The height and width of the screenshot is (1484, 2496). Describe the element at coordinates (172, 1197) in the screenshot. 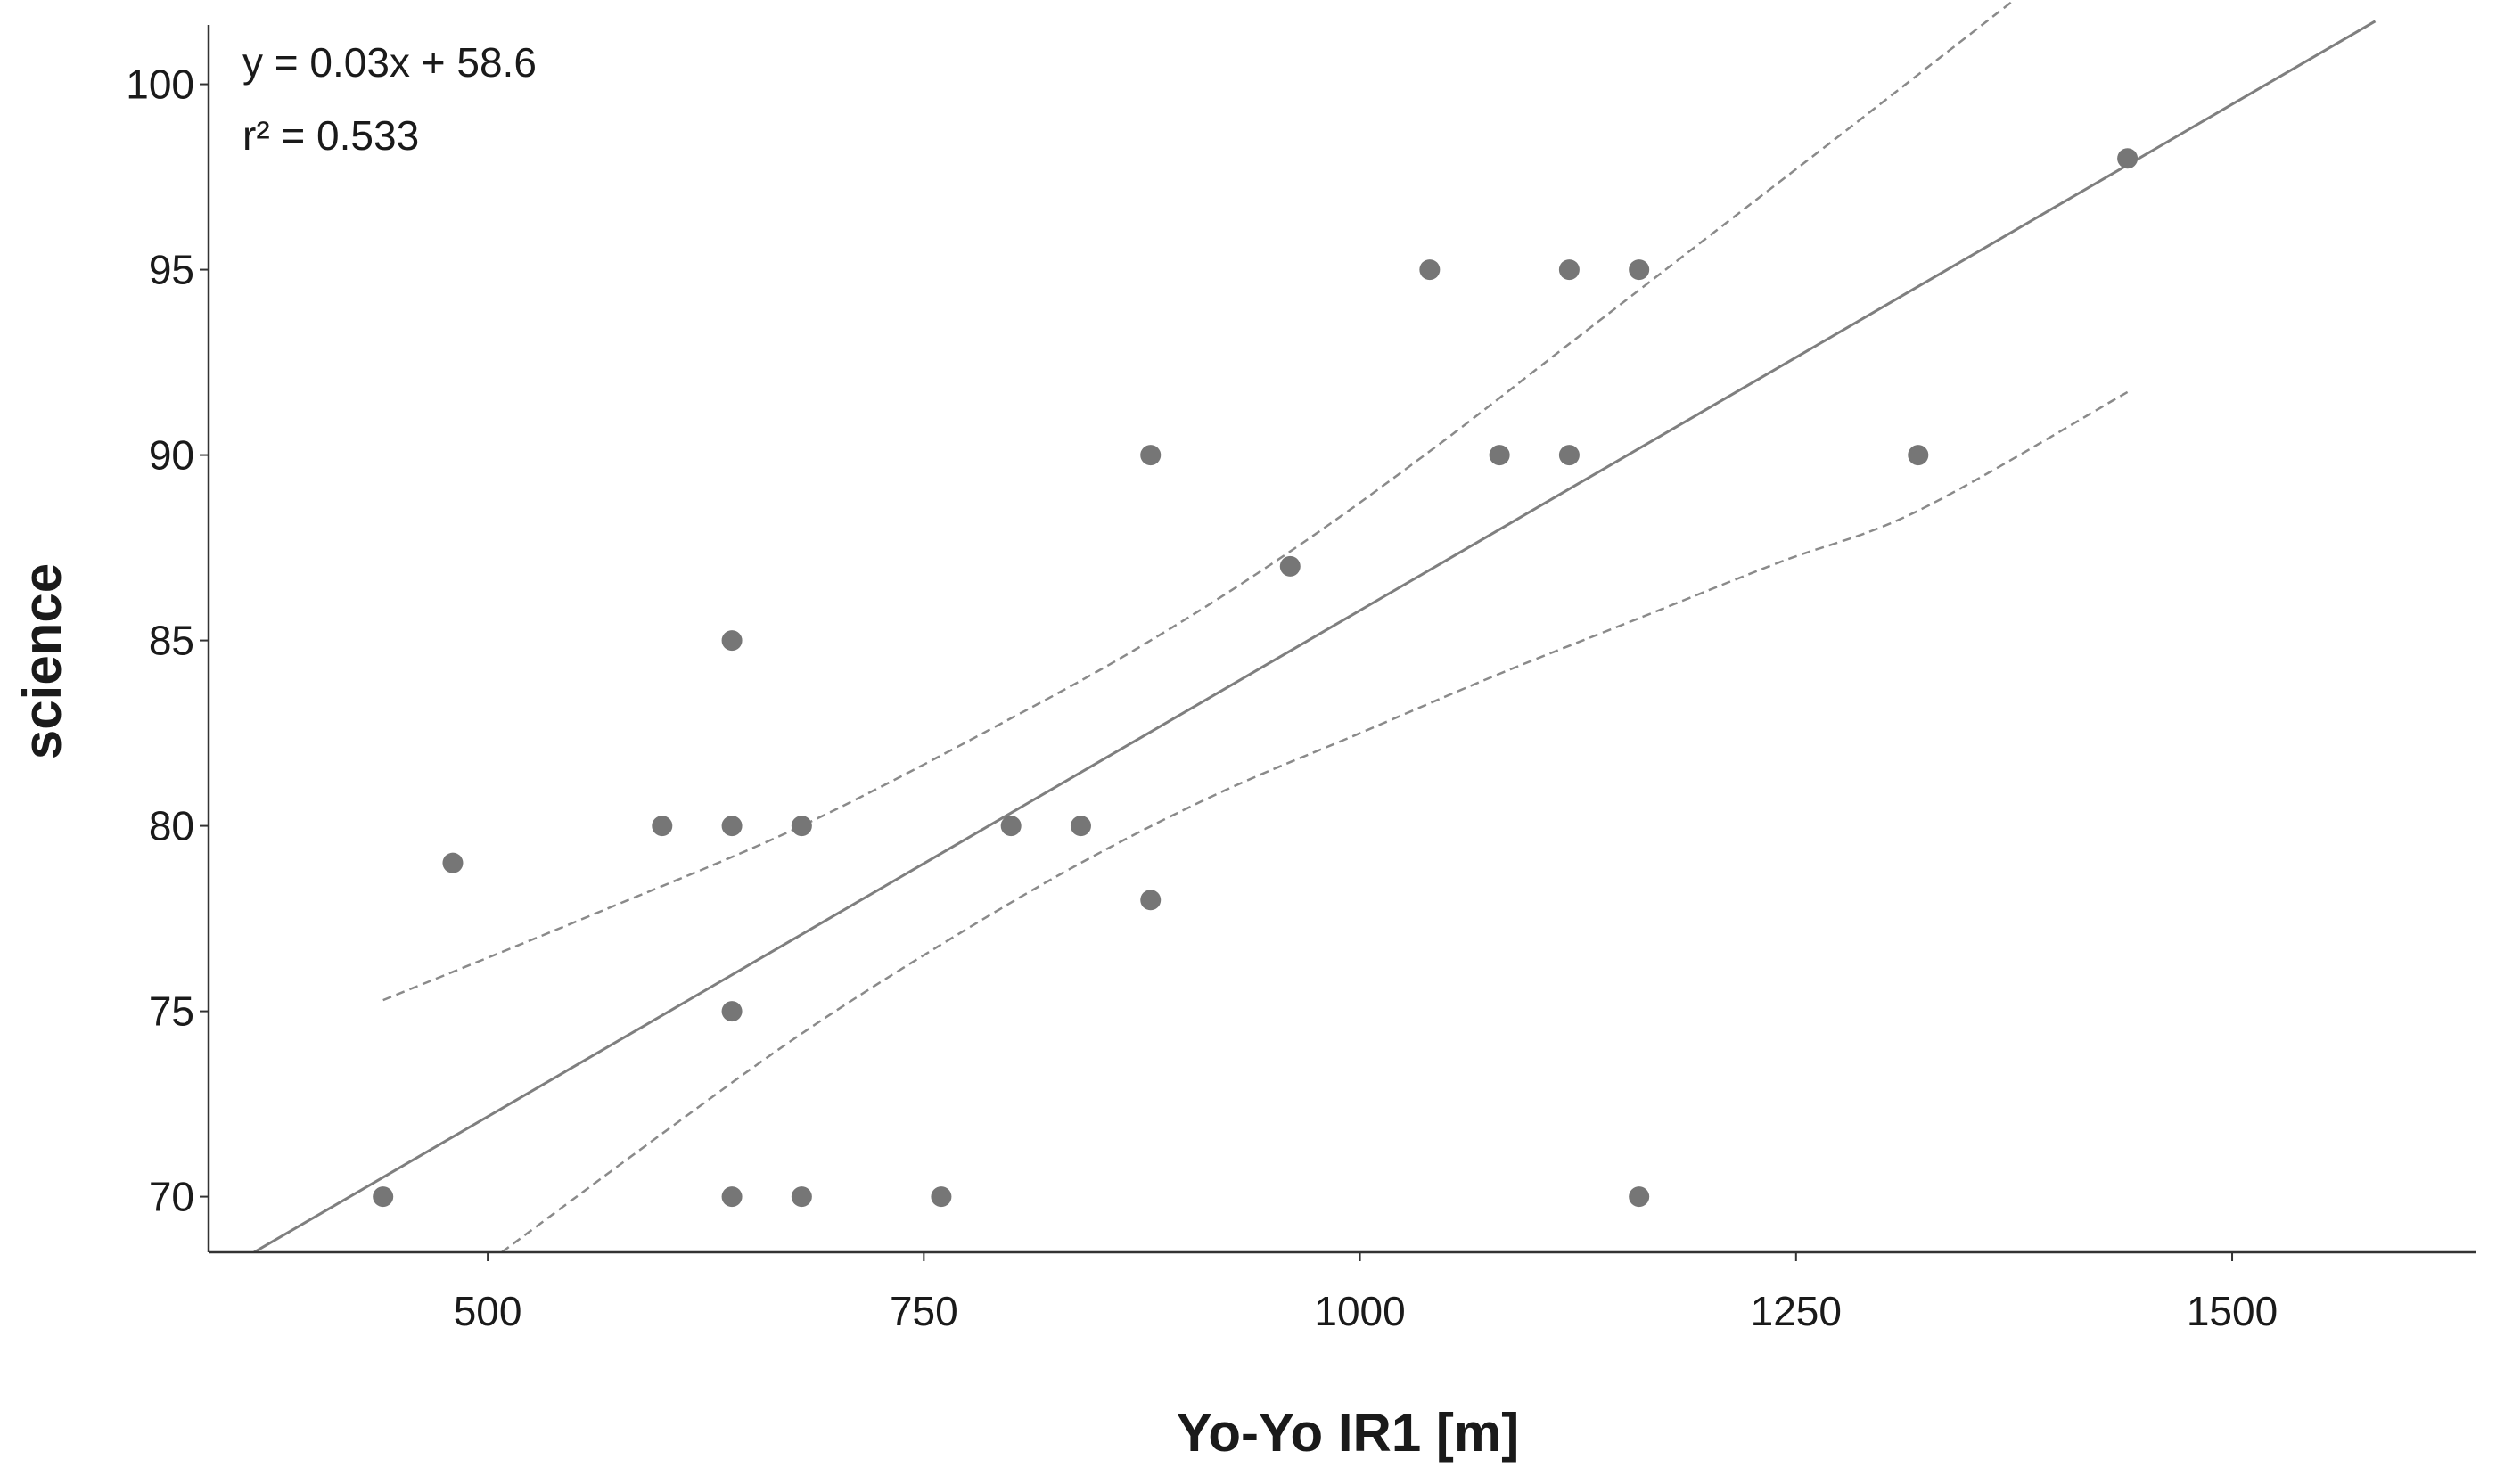

I see `y-tick-label-70: 70` at that location.